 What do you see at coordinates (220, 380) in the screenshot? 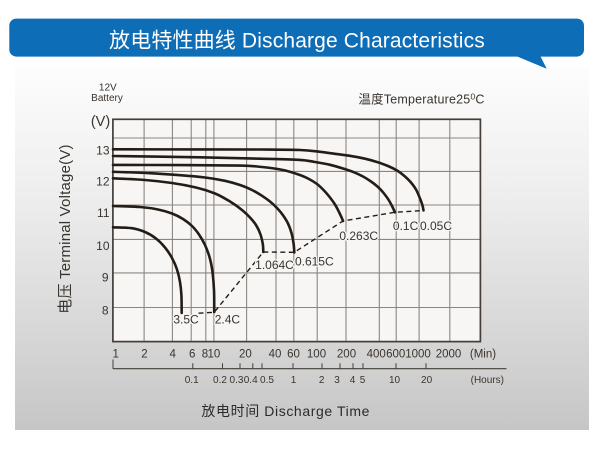
I see `svg-text: 0.2` at bounding box center [220, 380].